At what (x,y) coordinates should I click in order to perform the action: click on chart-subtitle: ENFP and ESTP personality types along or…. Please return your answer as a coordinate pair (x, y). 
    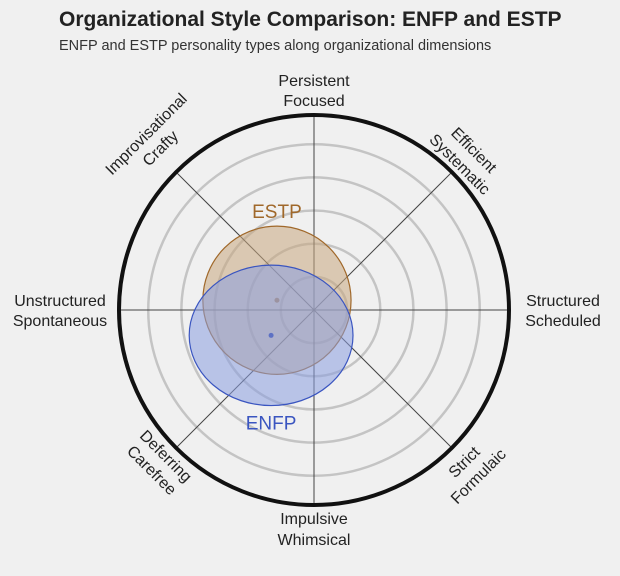
    Looking at the image, I should click on (275, 46).